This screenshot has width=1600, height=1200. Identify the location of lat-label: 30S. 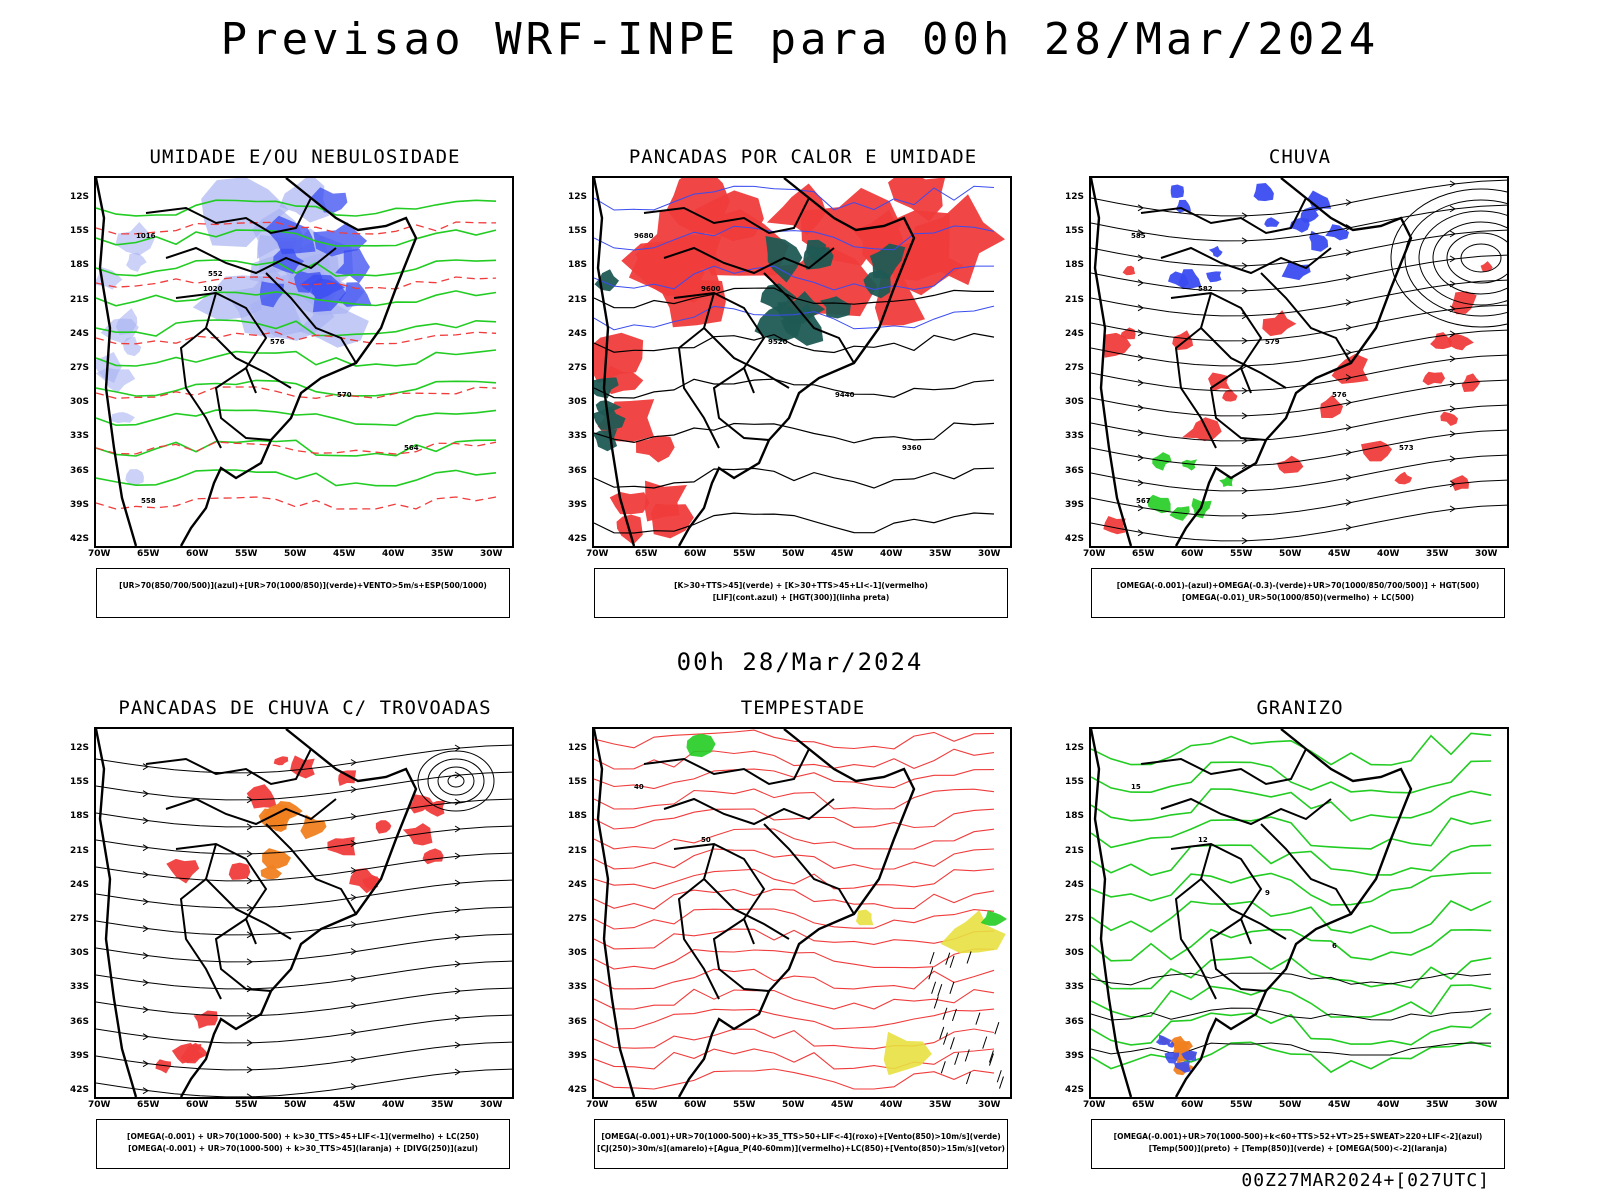
(80, 402).